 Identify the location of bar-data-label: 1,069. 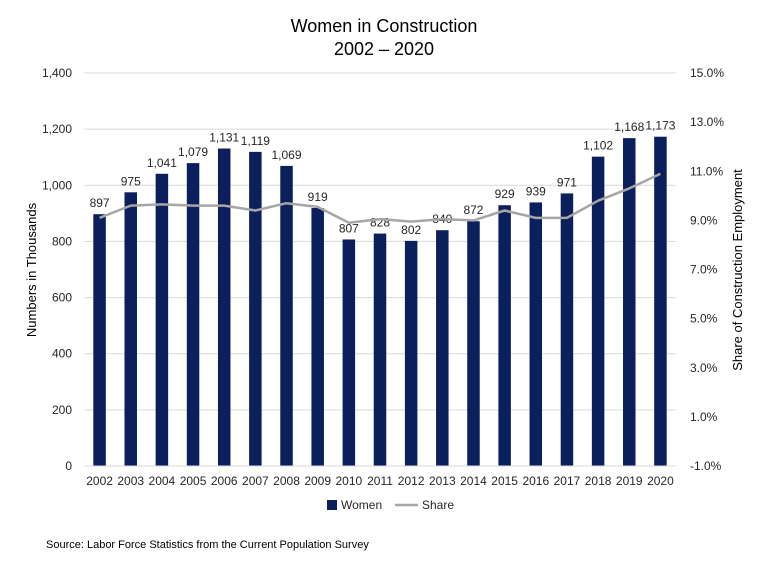
(287, 155).